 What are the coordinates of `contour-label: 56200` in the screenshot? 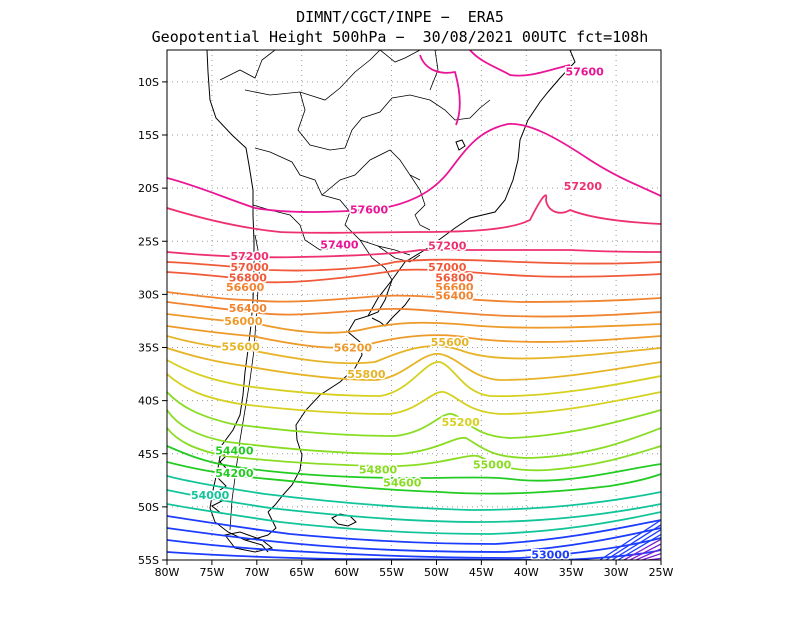 It's located at (353, 348).